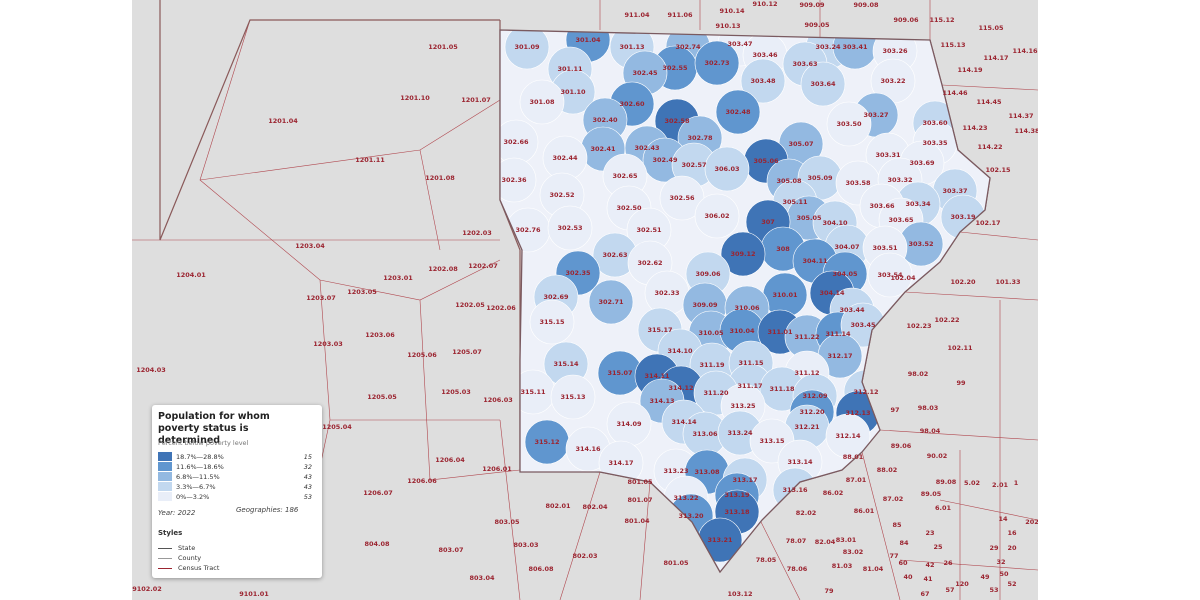  I want to click on tract-label: 313.25, so click(743, 406).